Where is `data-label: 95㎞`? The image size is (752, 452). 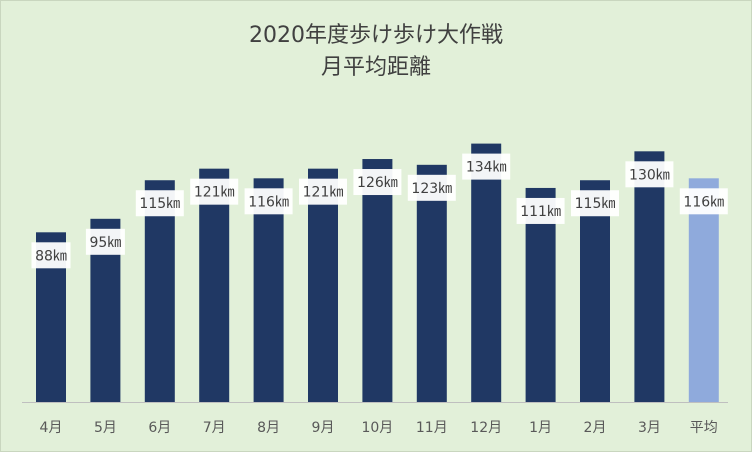
data-label: 95㎞ is located at coordinates (105, 243).